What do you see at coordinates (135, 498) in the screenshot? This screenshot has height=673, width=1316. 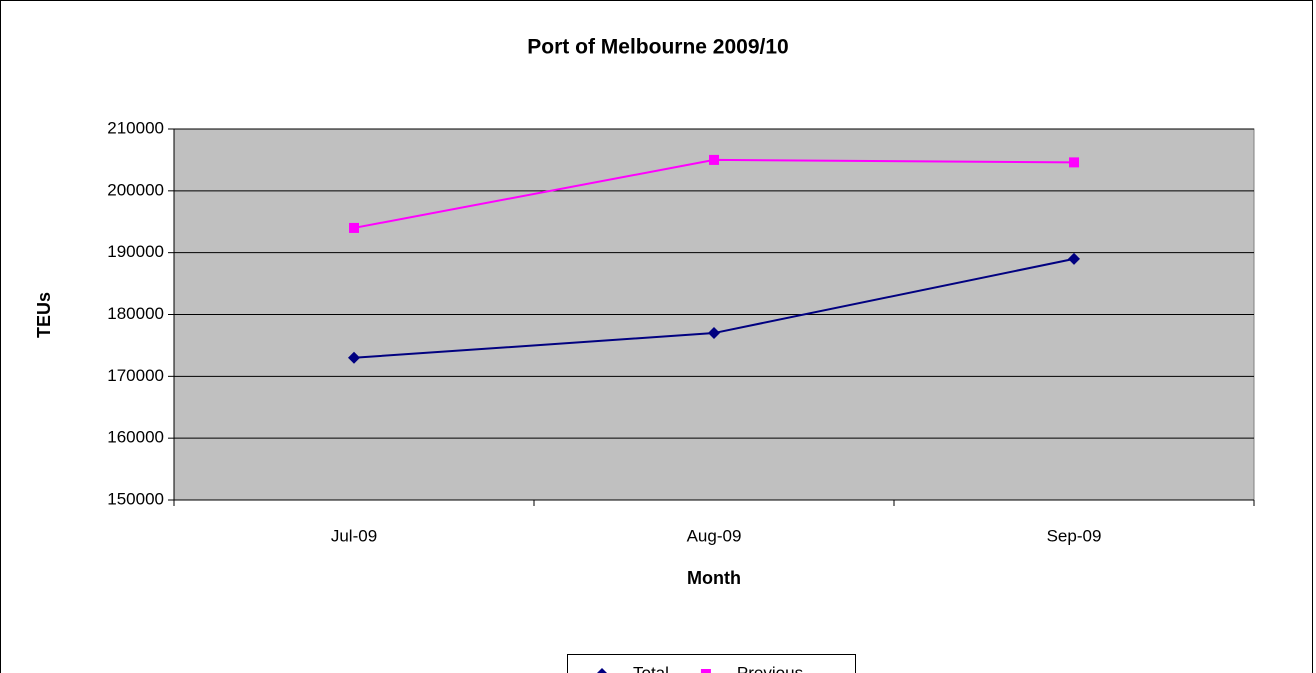 I see `y-tick-label: 150000` at bounding box center [135, 498].